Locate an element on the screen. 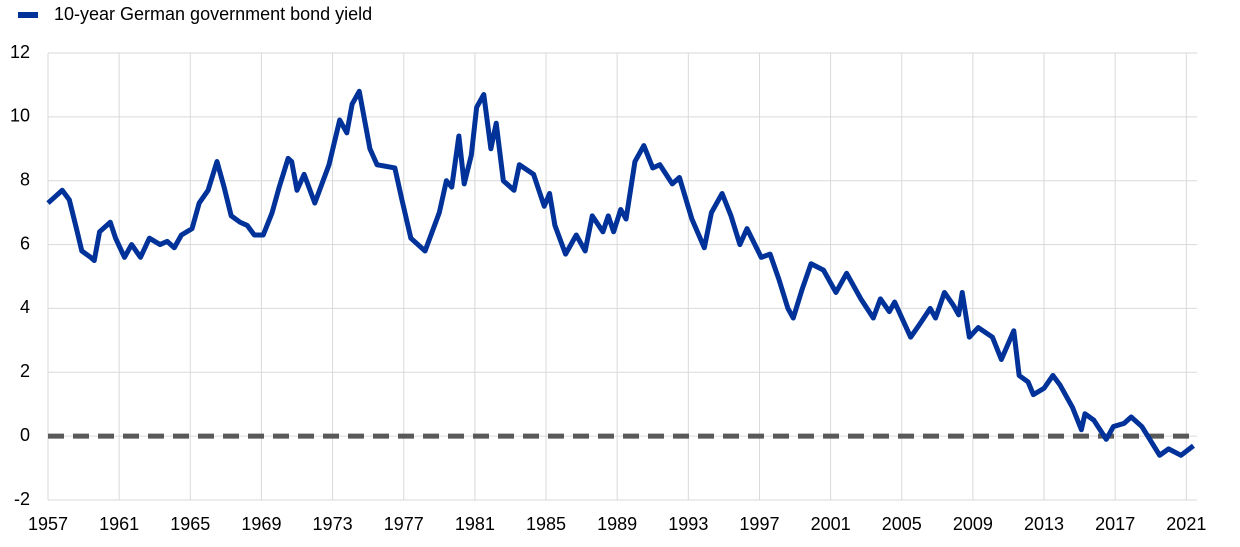  y-tick-label: 6 is located at coordinates (25, 243).